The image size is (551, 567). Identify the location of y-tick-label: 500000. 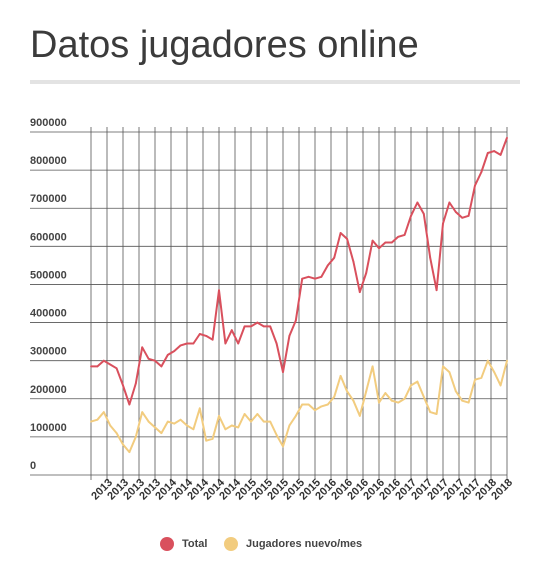
(48, 275).